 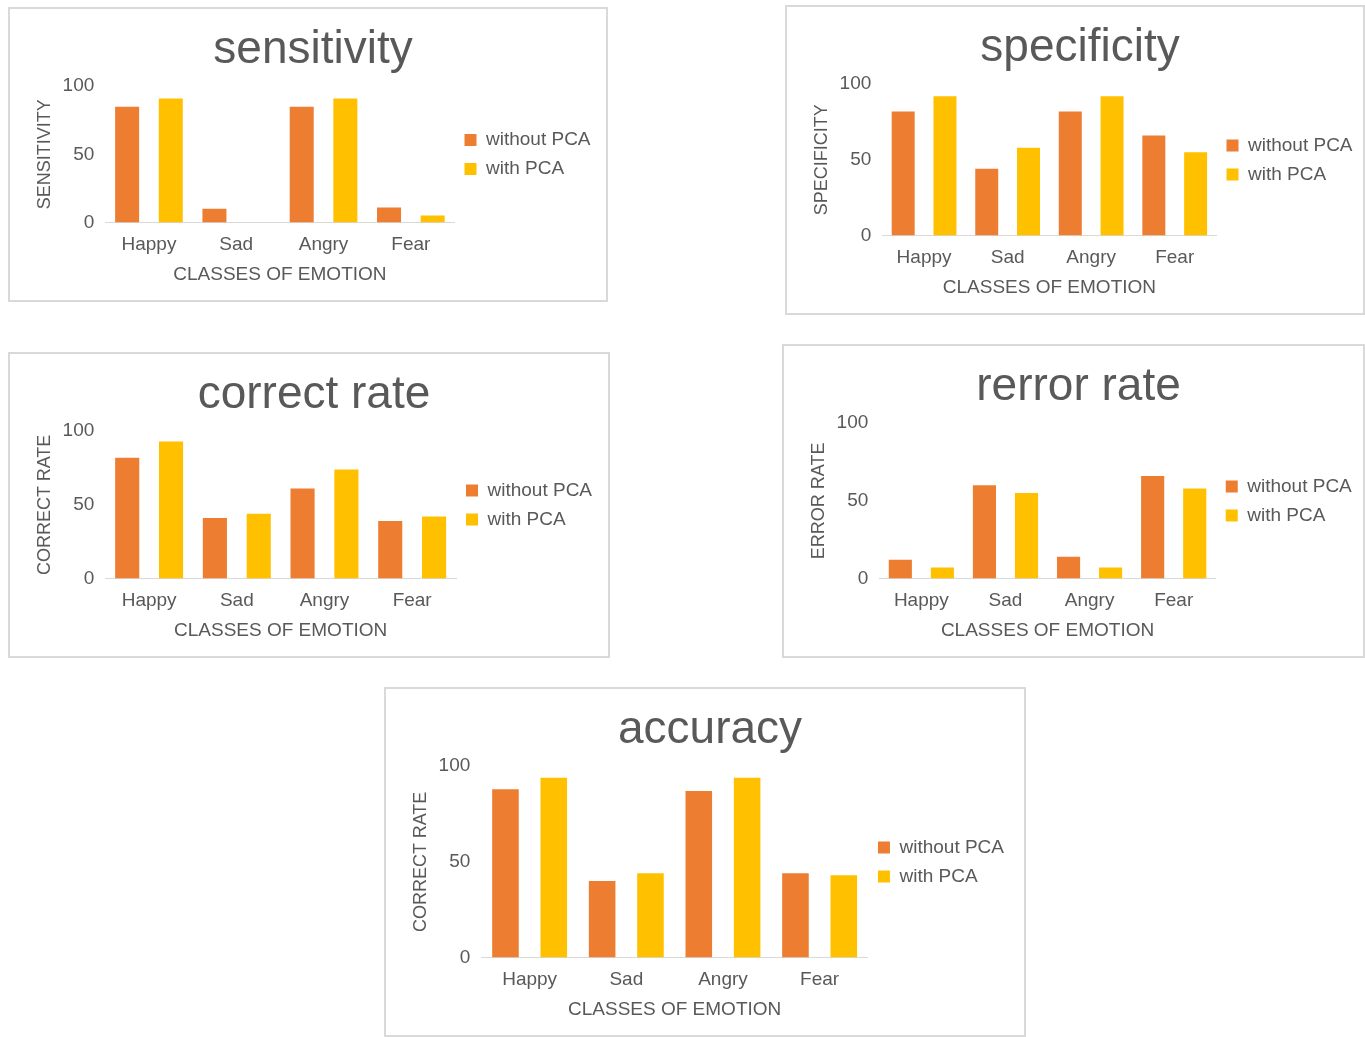 What do you see at coordinates (710, 727) in the screenshot?
I see `chart-title: accuracy` at bounding box center [710, 727].